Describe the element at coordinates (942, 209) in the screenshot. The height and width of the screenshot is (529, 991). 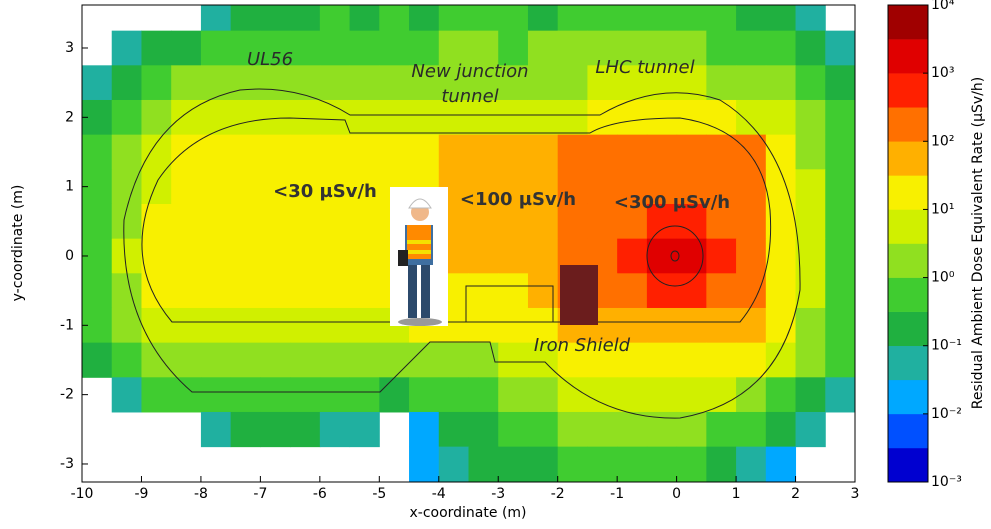
I see `colorbar-tick-label: 10¹` at that location.